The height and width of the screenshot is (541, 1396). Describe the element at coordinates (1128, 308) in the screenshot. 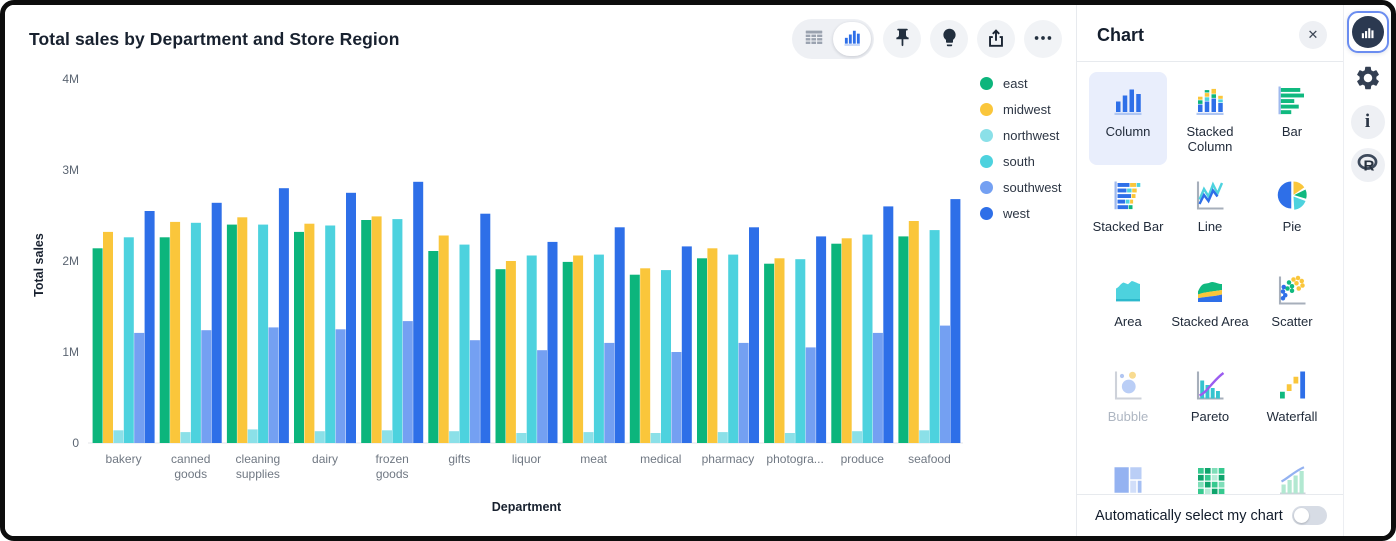

I see `chart-type-area: Area` at that location.